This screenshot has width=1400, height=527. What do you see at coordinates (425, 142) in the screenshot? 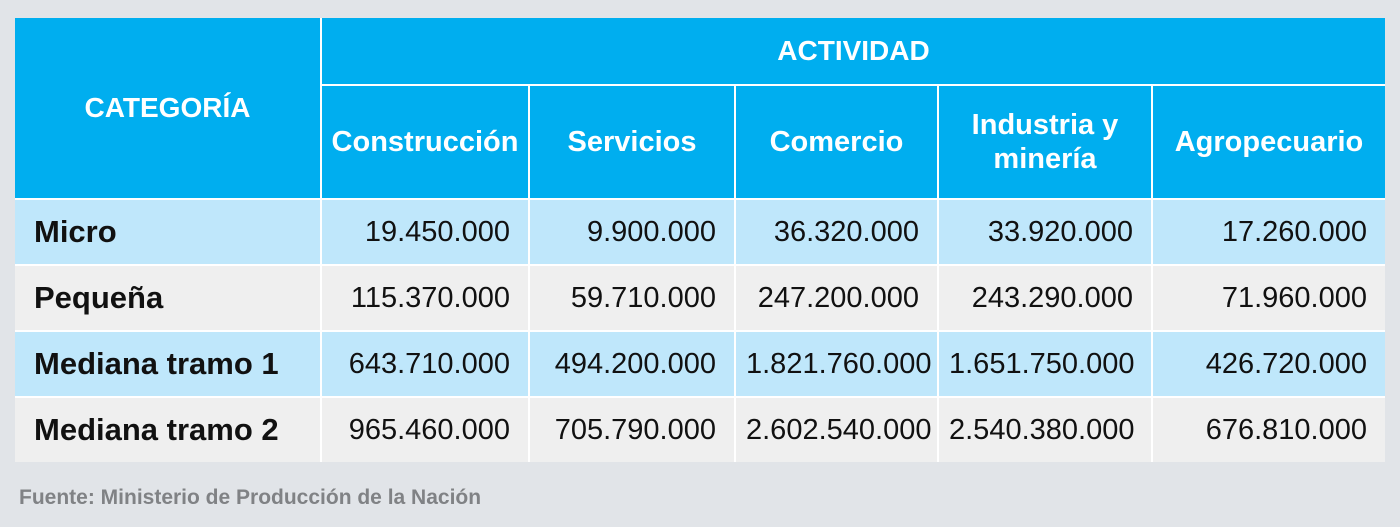
I see `header-construccion: Construcción` at bounding box center [425, 142].